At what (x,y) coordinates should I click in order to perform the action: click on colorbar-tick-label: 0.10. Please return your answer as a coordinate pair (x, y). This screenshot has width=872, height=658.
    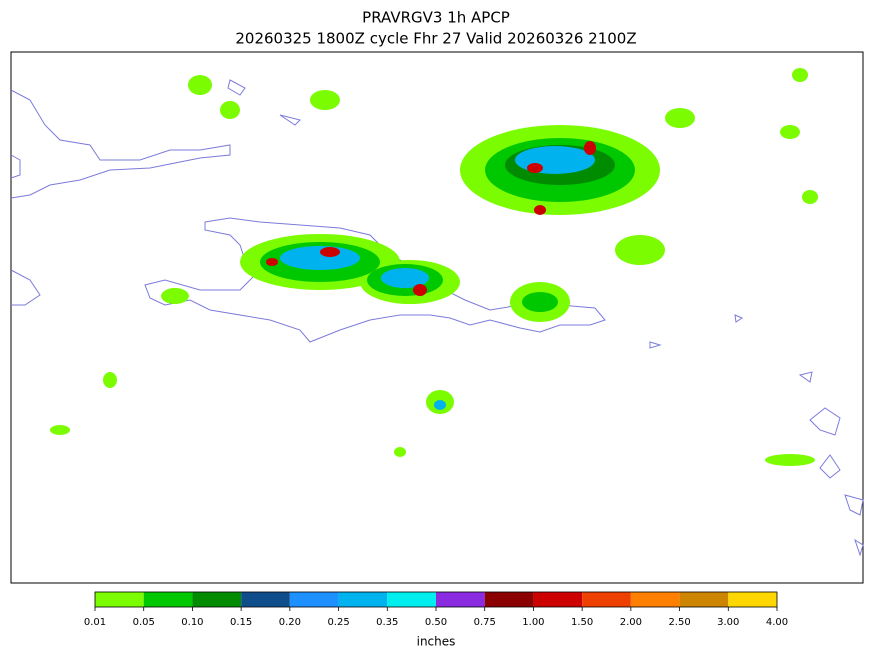
    Looking at the image, I should click on (192, 622).